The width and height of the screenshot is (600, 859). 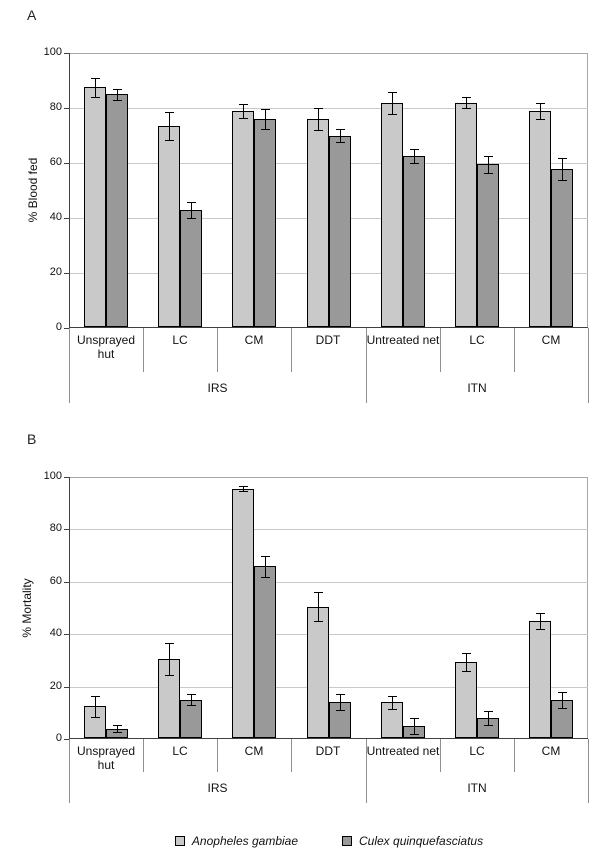 I want to click on legend-entry-culex: Culex quinquefasciatus, so click(x=412, y=841).